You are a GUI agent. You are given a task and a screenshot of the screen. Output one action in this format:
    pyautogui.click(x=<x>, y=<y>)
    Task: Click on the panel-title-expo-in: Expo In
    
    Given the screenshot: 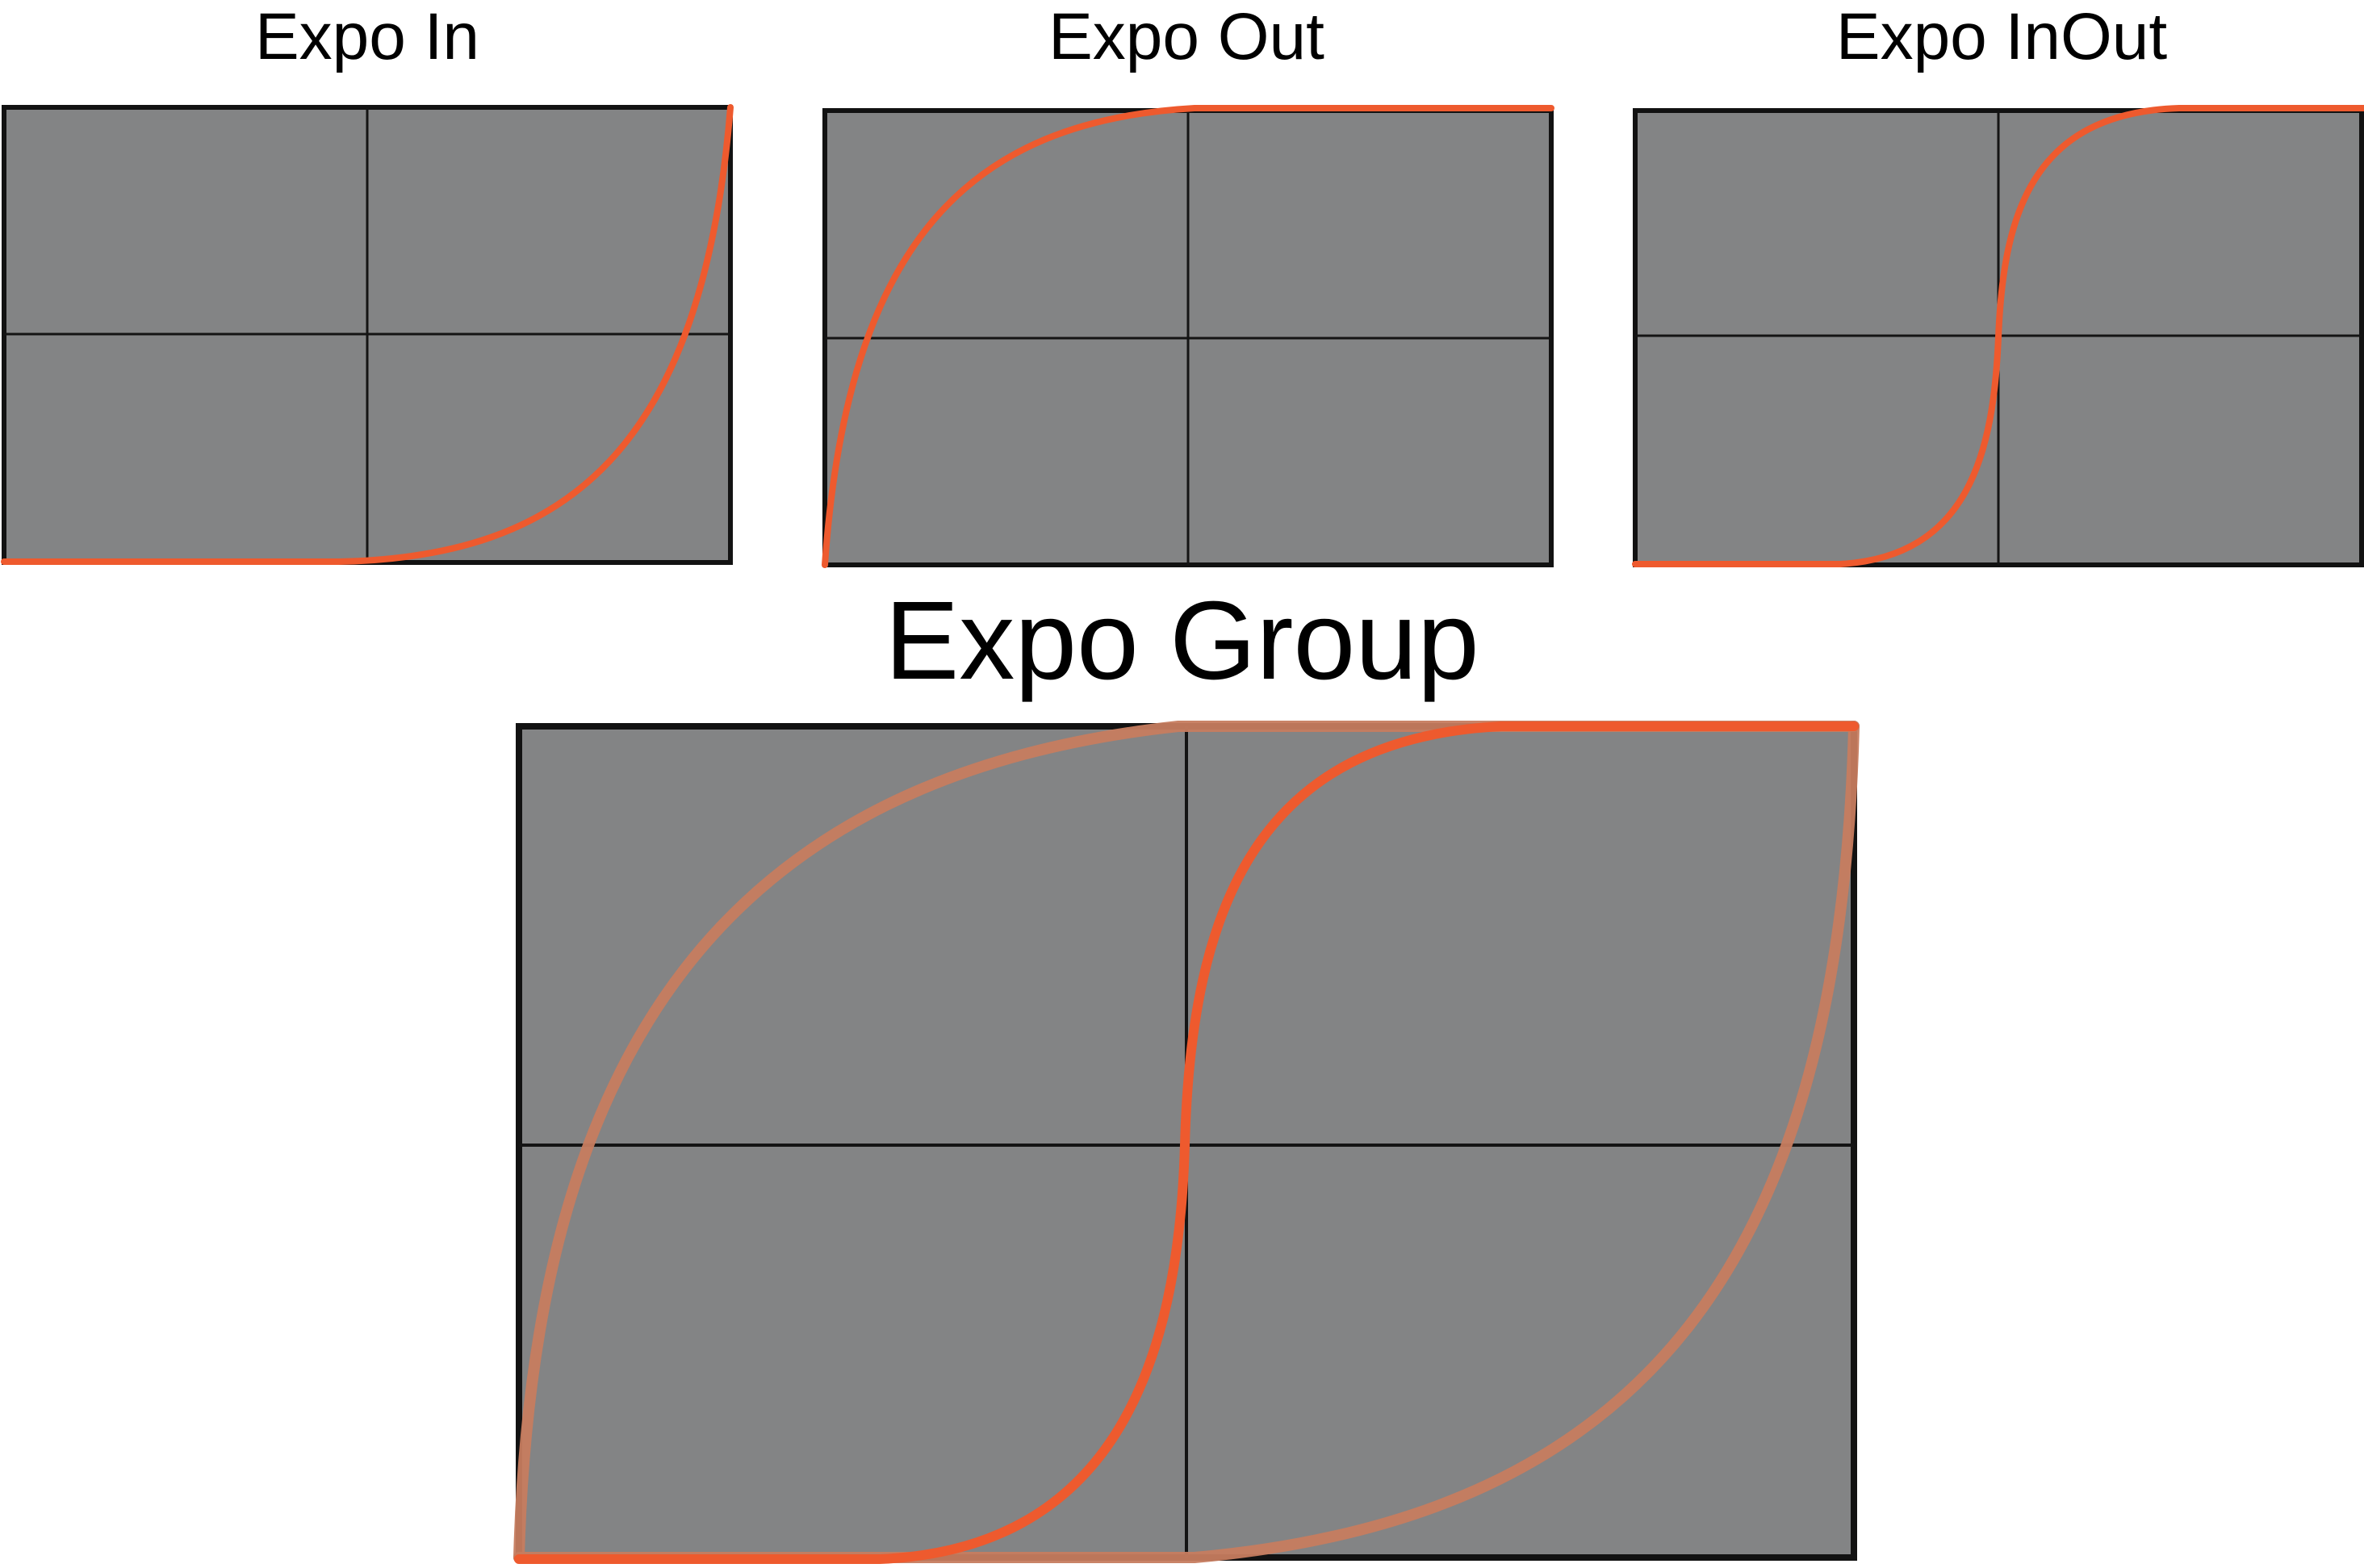 What is the action you would take?
    pyautogui.click(x=367, y=36)
    